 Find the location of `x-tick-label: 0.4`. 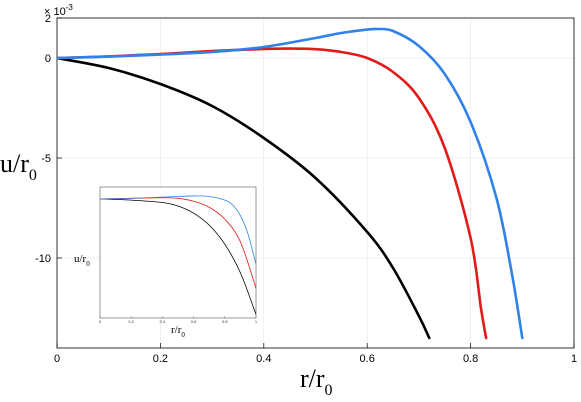

x-tick-label: 0.4 is located at coordinates (263, 359).